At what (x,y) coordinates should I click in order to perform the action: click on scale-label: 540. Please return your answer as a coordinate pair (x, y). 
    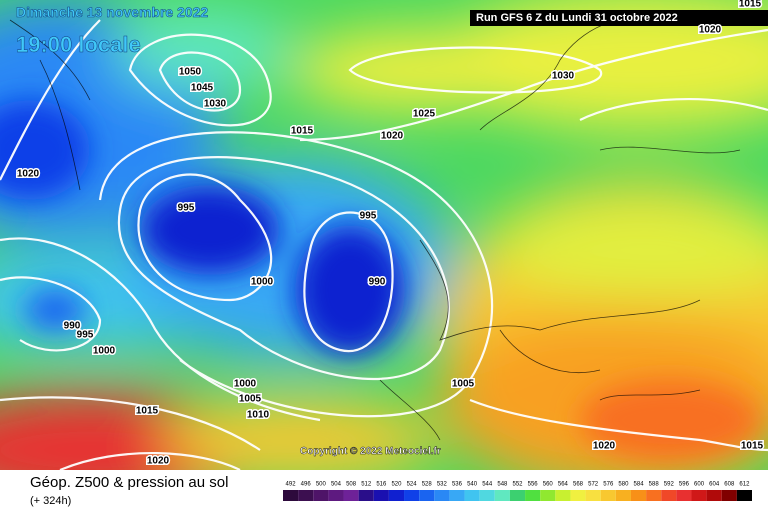
    Looking at the image, I should click on (472, 485).